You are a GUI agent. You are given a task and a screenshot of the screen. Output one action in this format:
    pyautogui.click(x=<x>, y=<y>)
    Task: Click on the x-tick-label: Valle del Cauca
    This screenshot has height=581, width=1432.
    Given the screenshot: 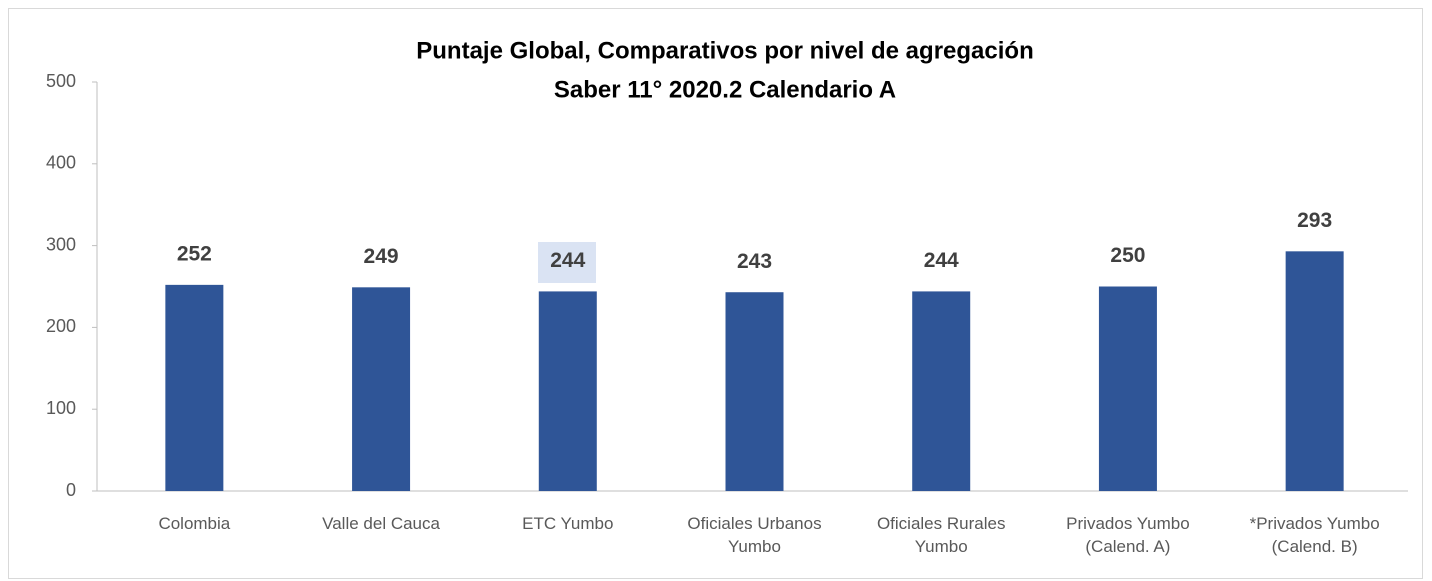 What is the action you would take?
    pyautogui.click(x=381, y=523)
    